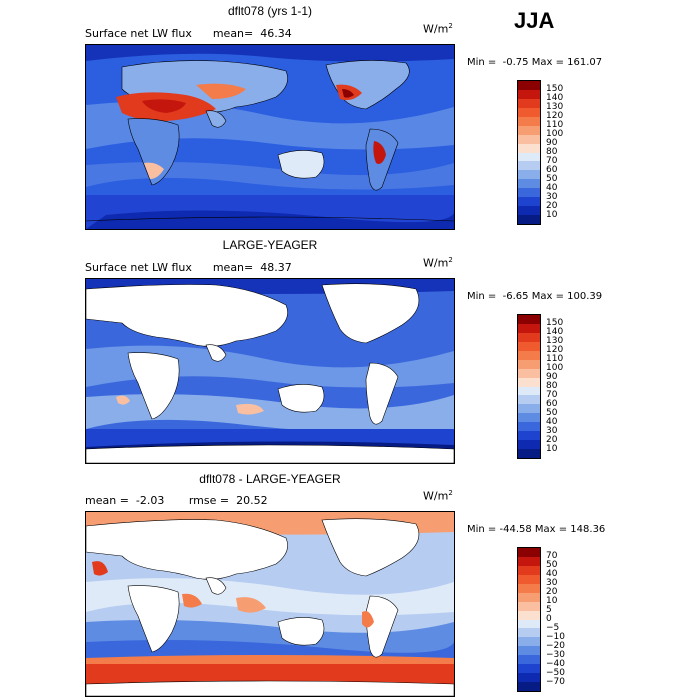 This screenshot has height=700, width=700. I want to click on panel-1-colorbar, so click(529, 152).